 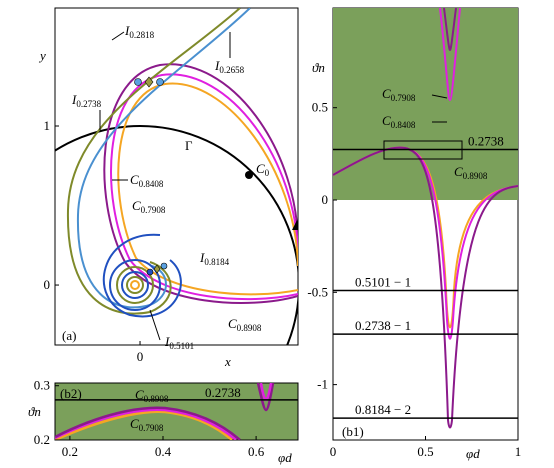 I want to click on curve-label: C0, so click(x=263, y=169).